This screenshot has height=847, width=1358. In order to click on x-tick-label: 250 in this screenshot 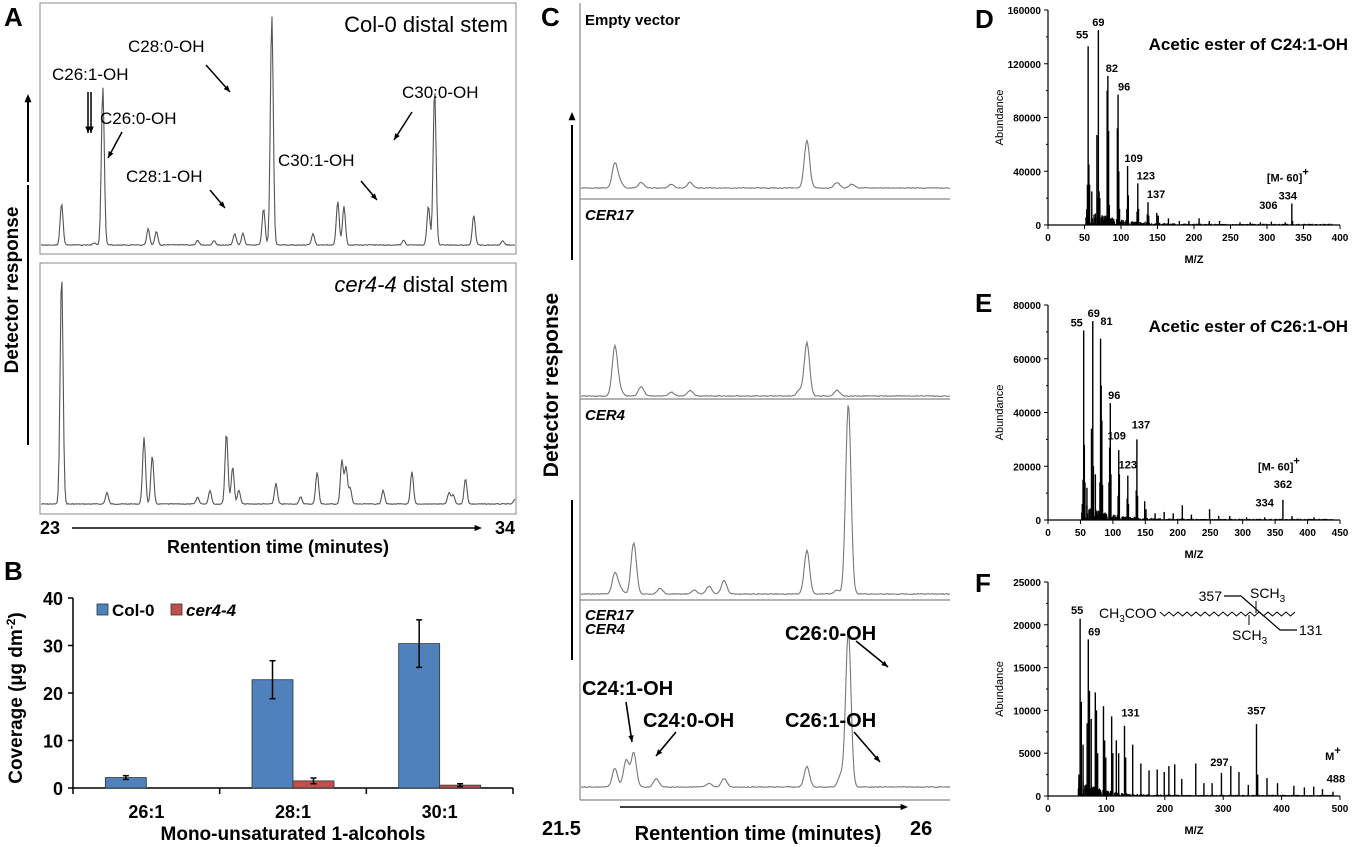, I will do `click(1210, 533)`.